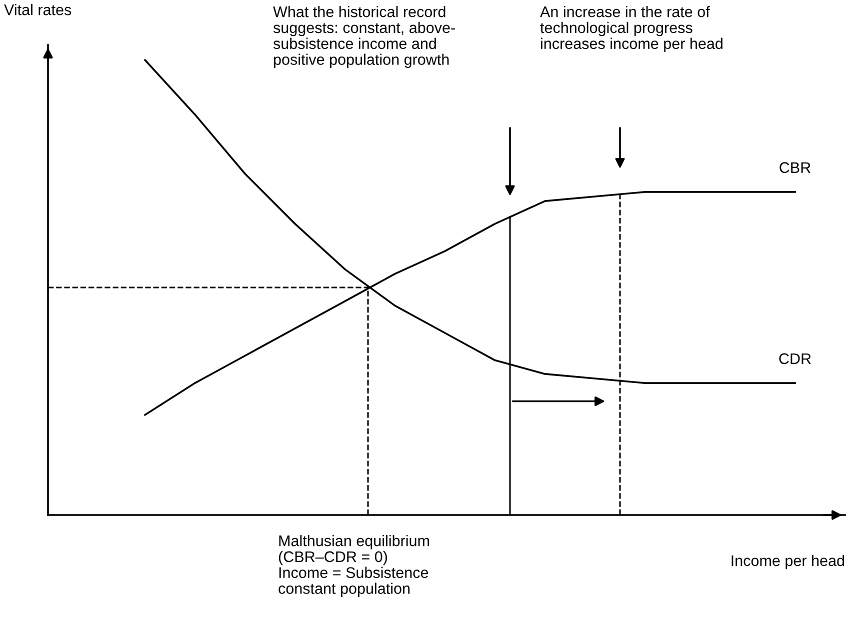  Describe the element at coordinates (795, 168) in the screenshot. I see `series-label: CBR` at that location.